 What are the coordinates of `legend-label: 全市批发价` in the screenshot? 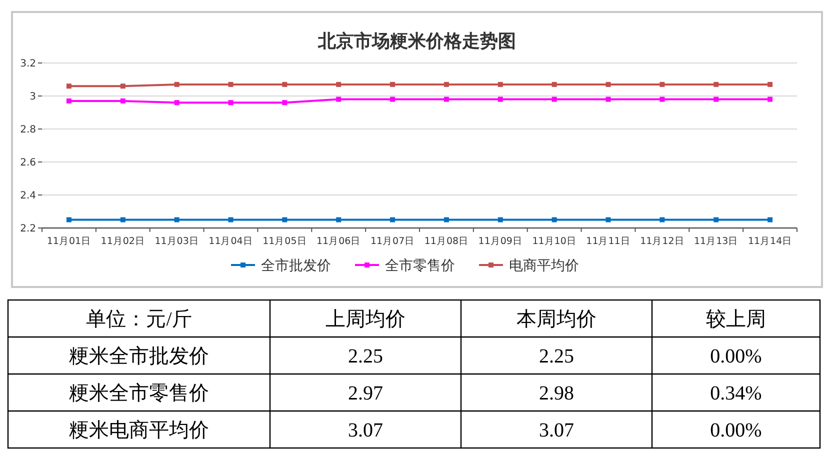 It's located at (296, 266).